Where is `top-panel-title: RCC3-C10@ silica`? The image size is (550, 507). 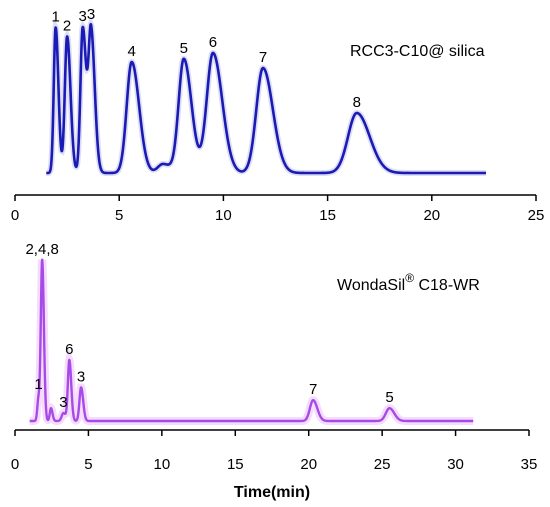 top-panel-title: RCC3-C10@ silica is located at coordinates (417, 51).